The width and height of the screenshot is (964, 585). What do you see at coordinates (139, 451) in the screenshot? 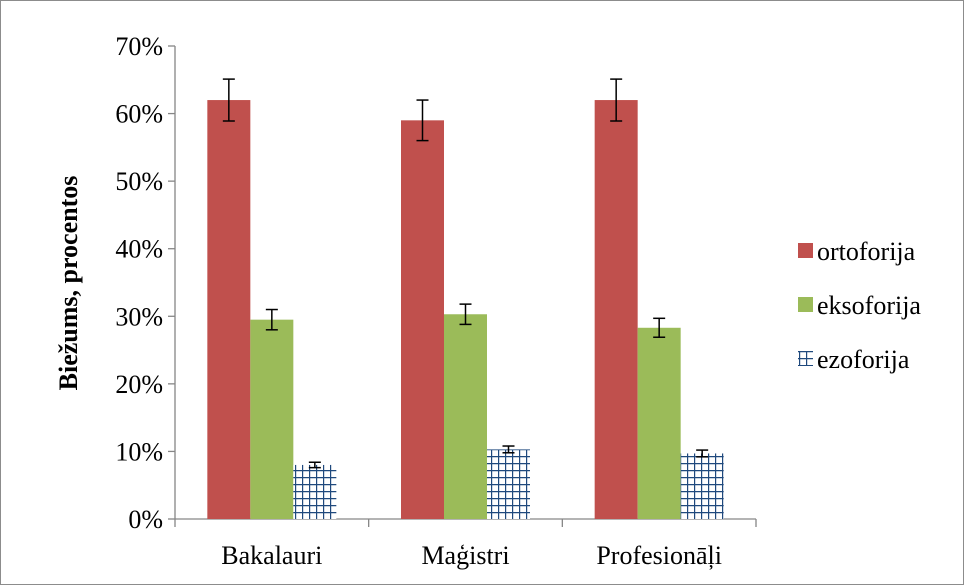
I see `y-tick-label: 10%` at bounding box center [139, 451].